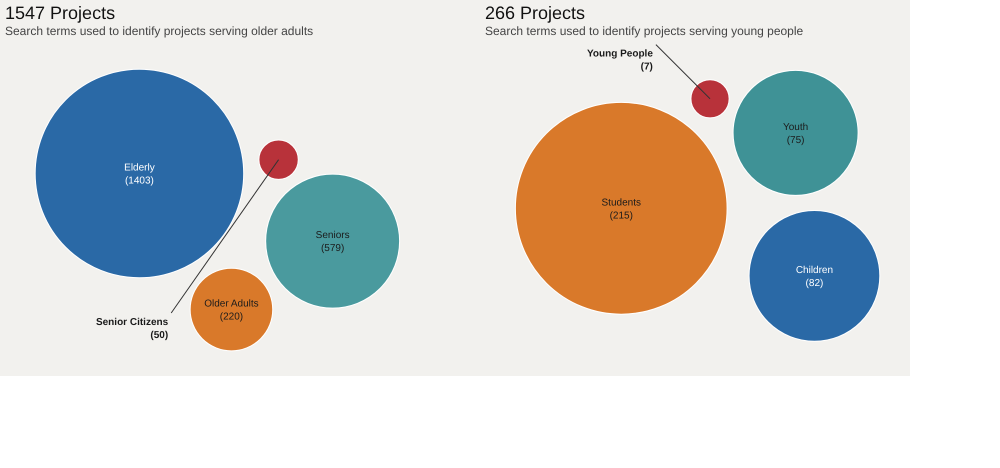 This screenshot has width=1000, height=468. Describe the element at coordinates (795, 140) in the screenshot. I see `data-label: (75)` at that location.